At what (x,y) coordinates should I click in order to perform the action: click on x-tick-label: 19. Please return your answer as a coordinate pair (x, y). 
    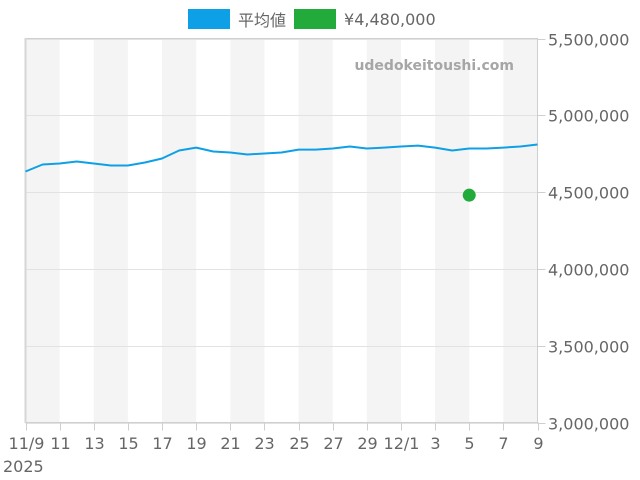
    Looking at the image, I should click on (196, 443).